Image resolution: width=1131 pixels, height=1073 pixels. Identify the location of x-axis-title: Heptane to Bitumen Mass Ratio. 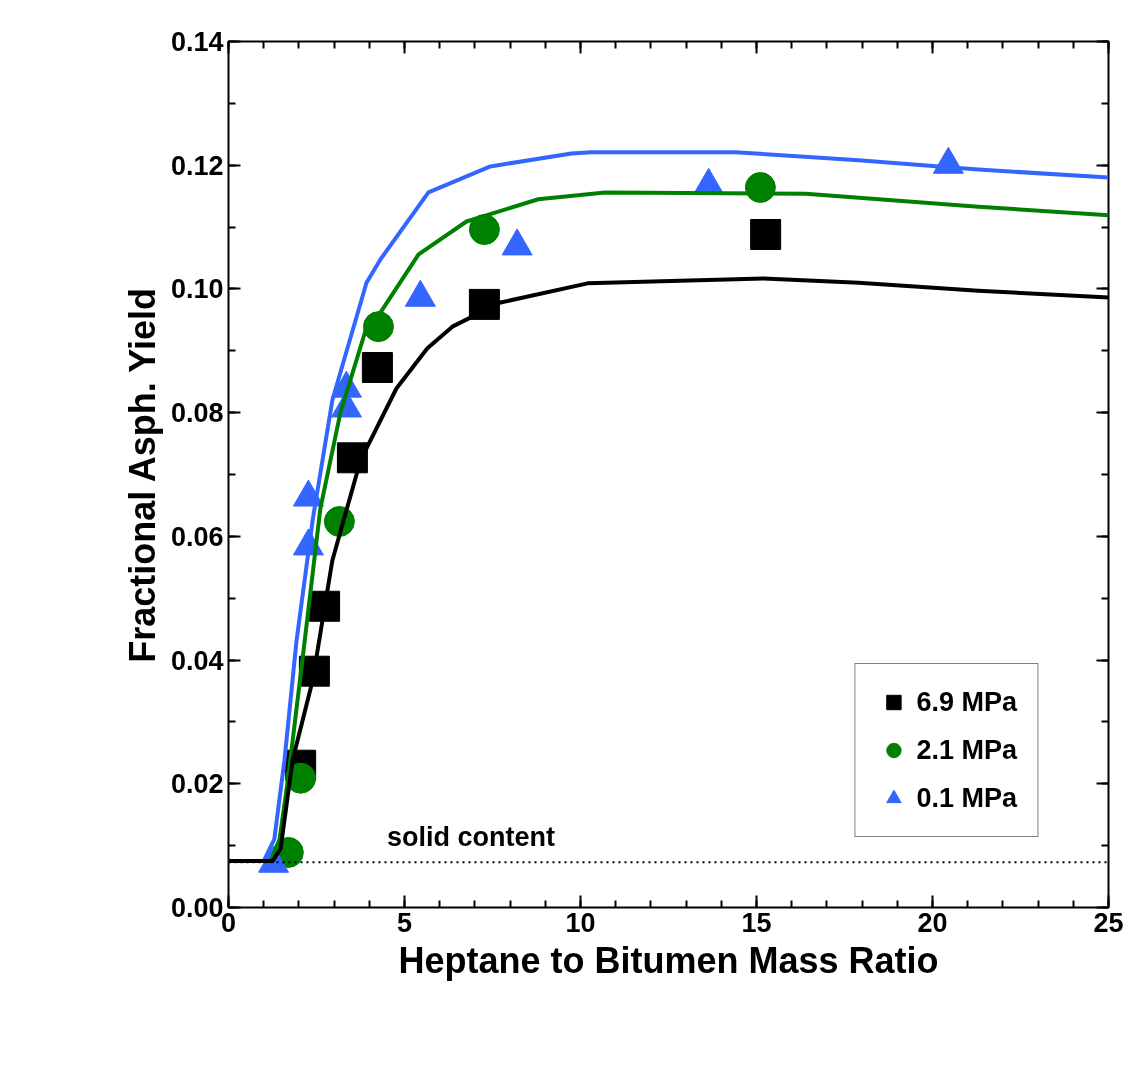
(668, 960).